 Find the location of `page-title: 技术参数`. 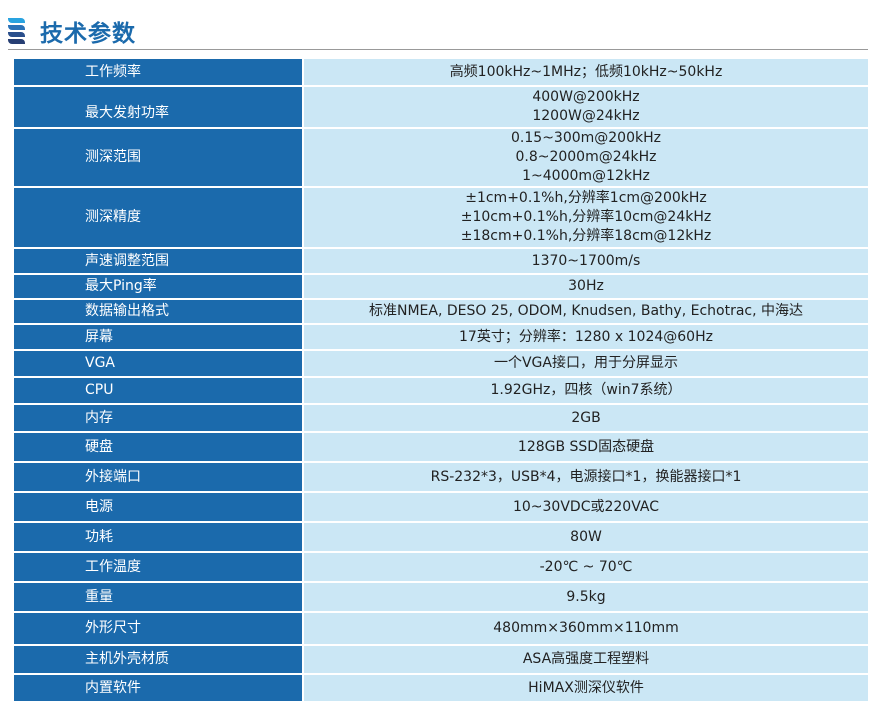

page-title: 技术参数 is located at coordinates (88, 34).